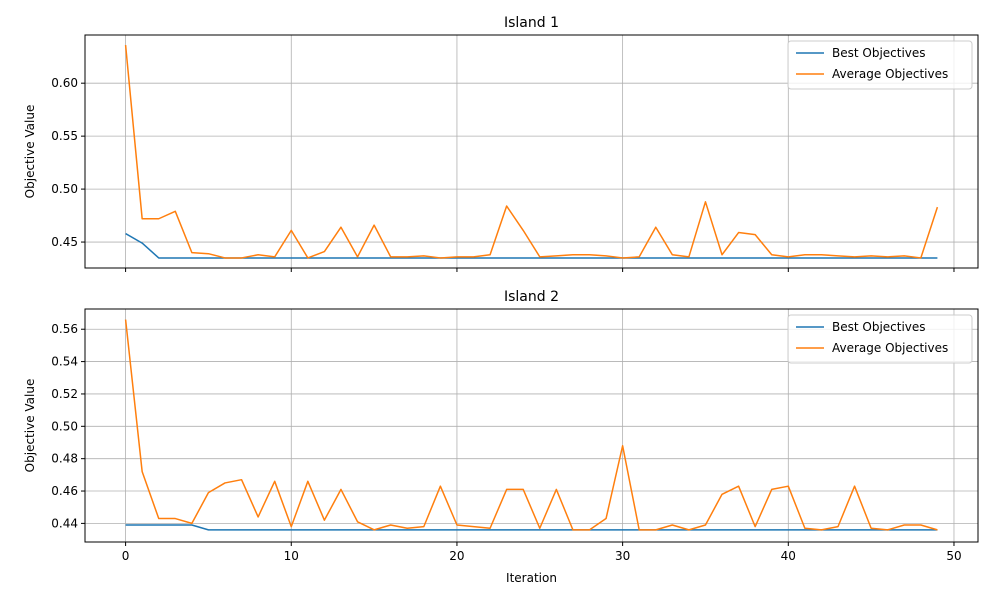  What do you see at coordinates (64, 83) in the screenshot?
I see `y-tick-label: 0.60` at bounding box center [64, 83].